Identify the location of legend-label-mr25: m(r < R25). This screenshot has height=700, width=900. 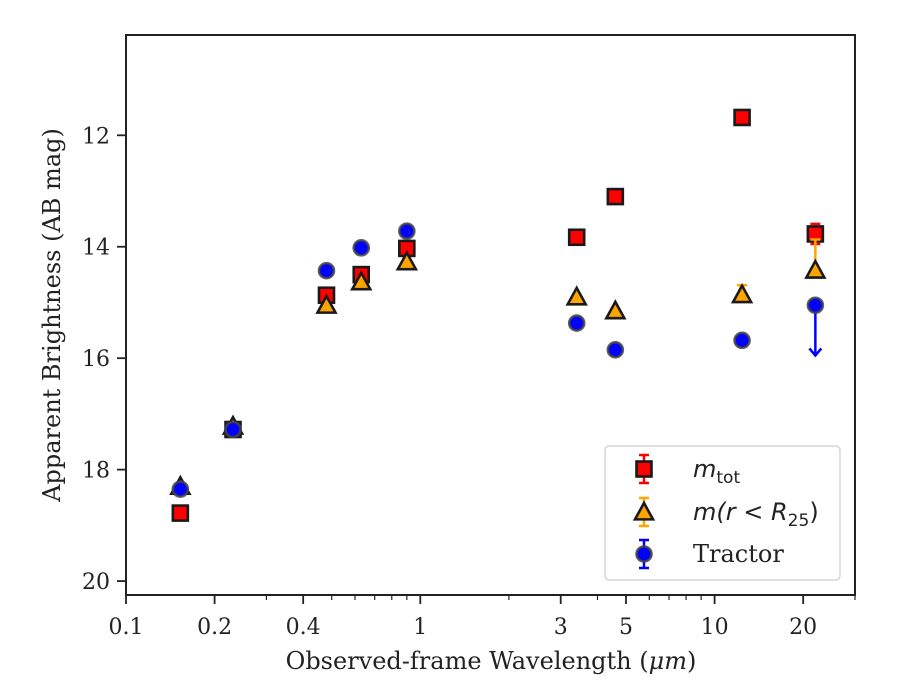
(756, 514).